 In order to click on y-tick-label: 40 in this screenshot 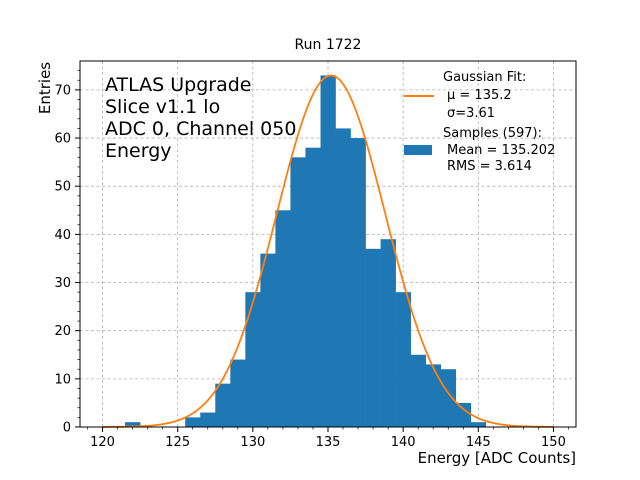, I will do `click(62, 235)`.